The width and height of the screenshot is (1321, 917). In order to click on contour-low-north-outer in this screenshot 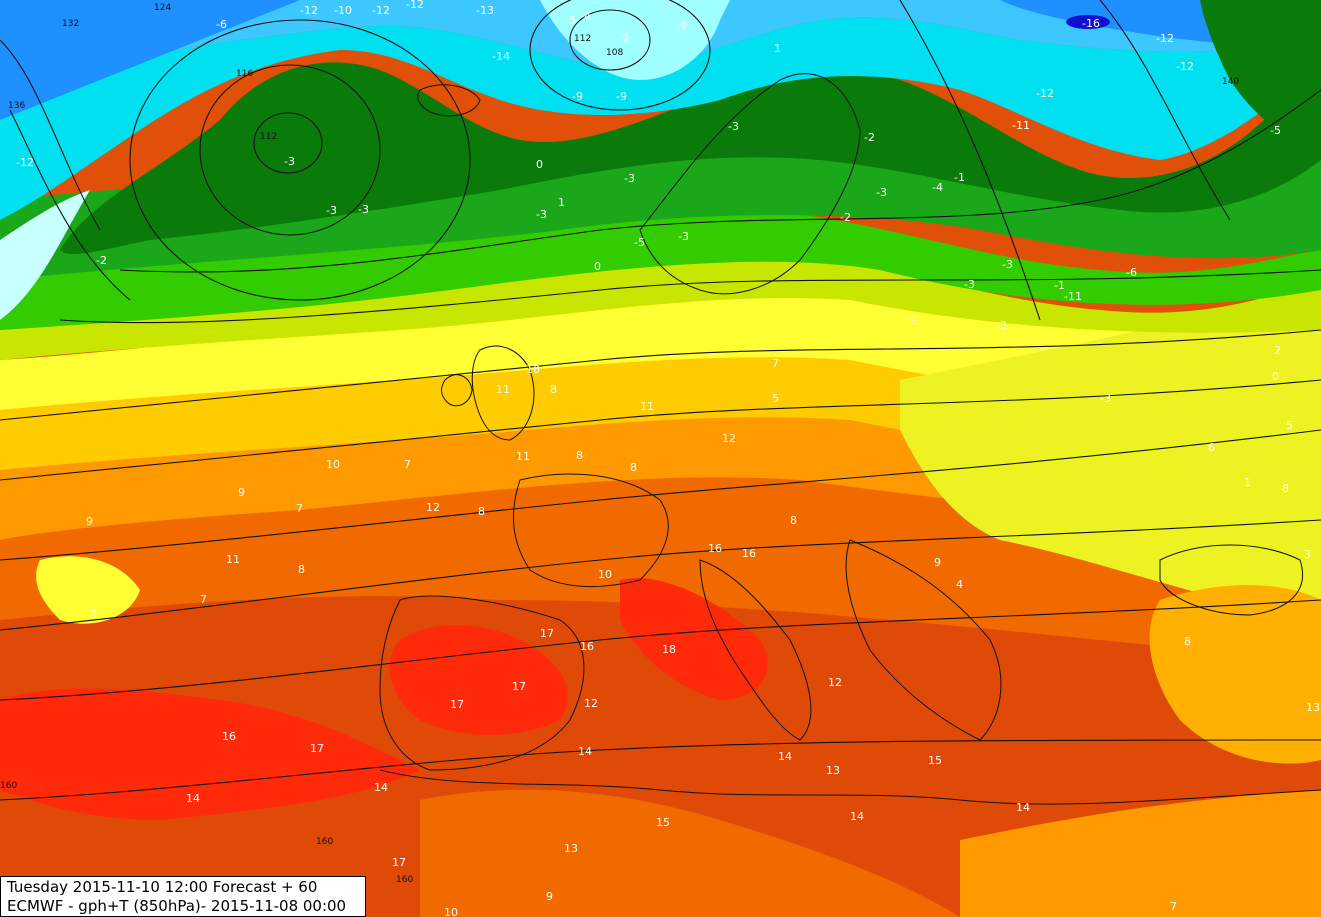, I will do `click(620, 55)`.